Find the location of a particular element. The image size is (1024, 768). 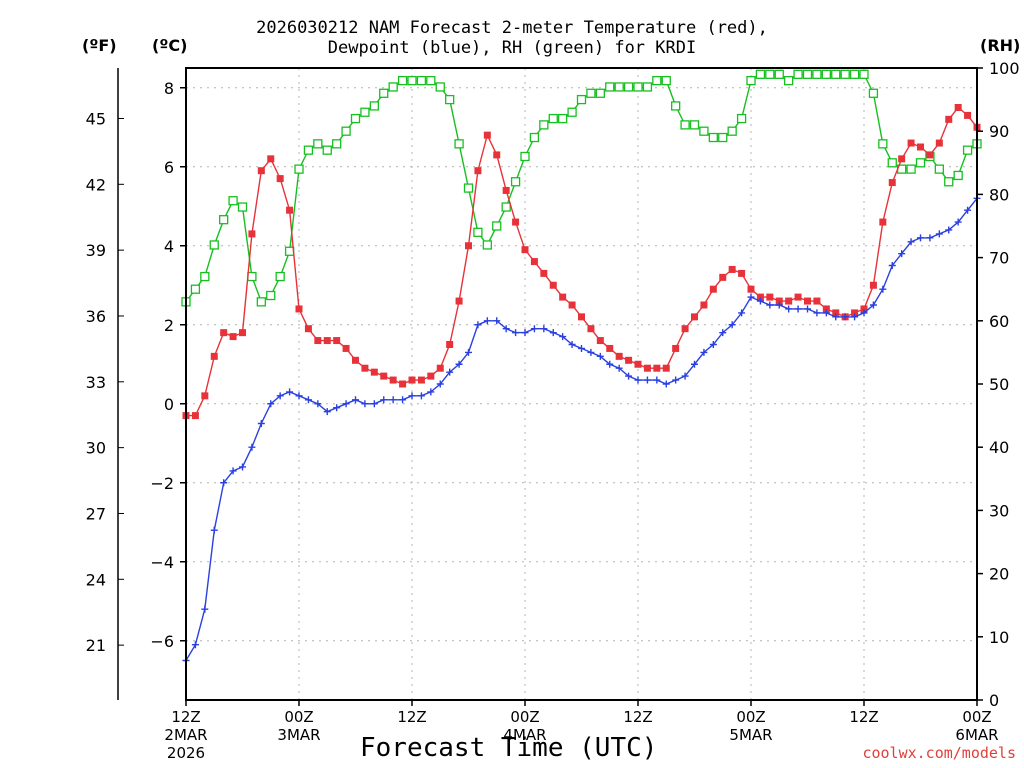

rh-tick-label: 70 is located at coordinates (999, 258).